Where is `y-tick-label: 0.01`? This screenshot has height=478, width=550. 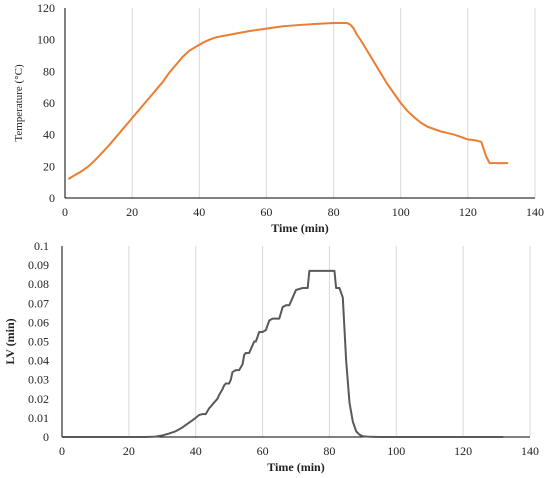
y-tick-label: 0.01 is located at coordinates (38, 418).